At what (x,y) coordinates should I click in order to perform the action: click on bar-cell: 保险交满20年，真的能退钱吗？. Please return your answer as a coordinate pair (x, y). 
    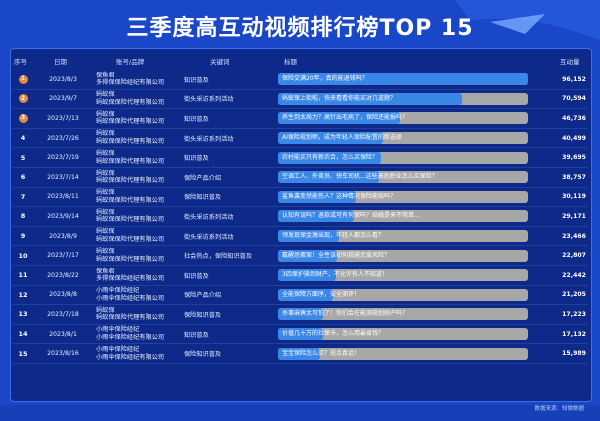
    Looking at the image, I should click on (403, 79).